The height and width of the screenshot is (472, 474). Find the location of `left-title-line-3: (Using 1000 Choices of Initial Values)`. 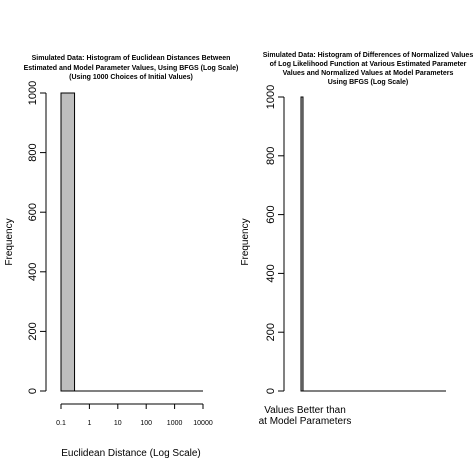

left-title-line-3: (Using 1000 Choices of Initial Values) is located at coordinates (131, 77).